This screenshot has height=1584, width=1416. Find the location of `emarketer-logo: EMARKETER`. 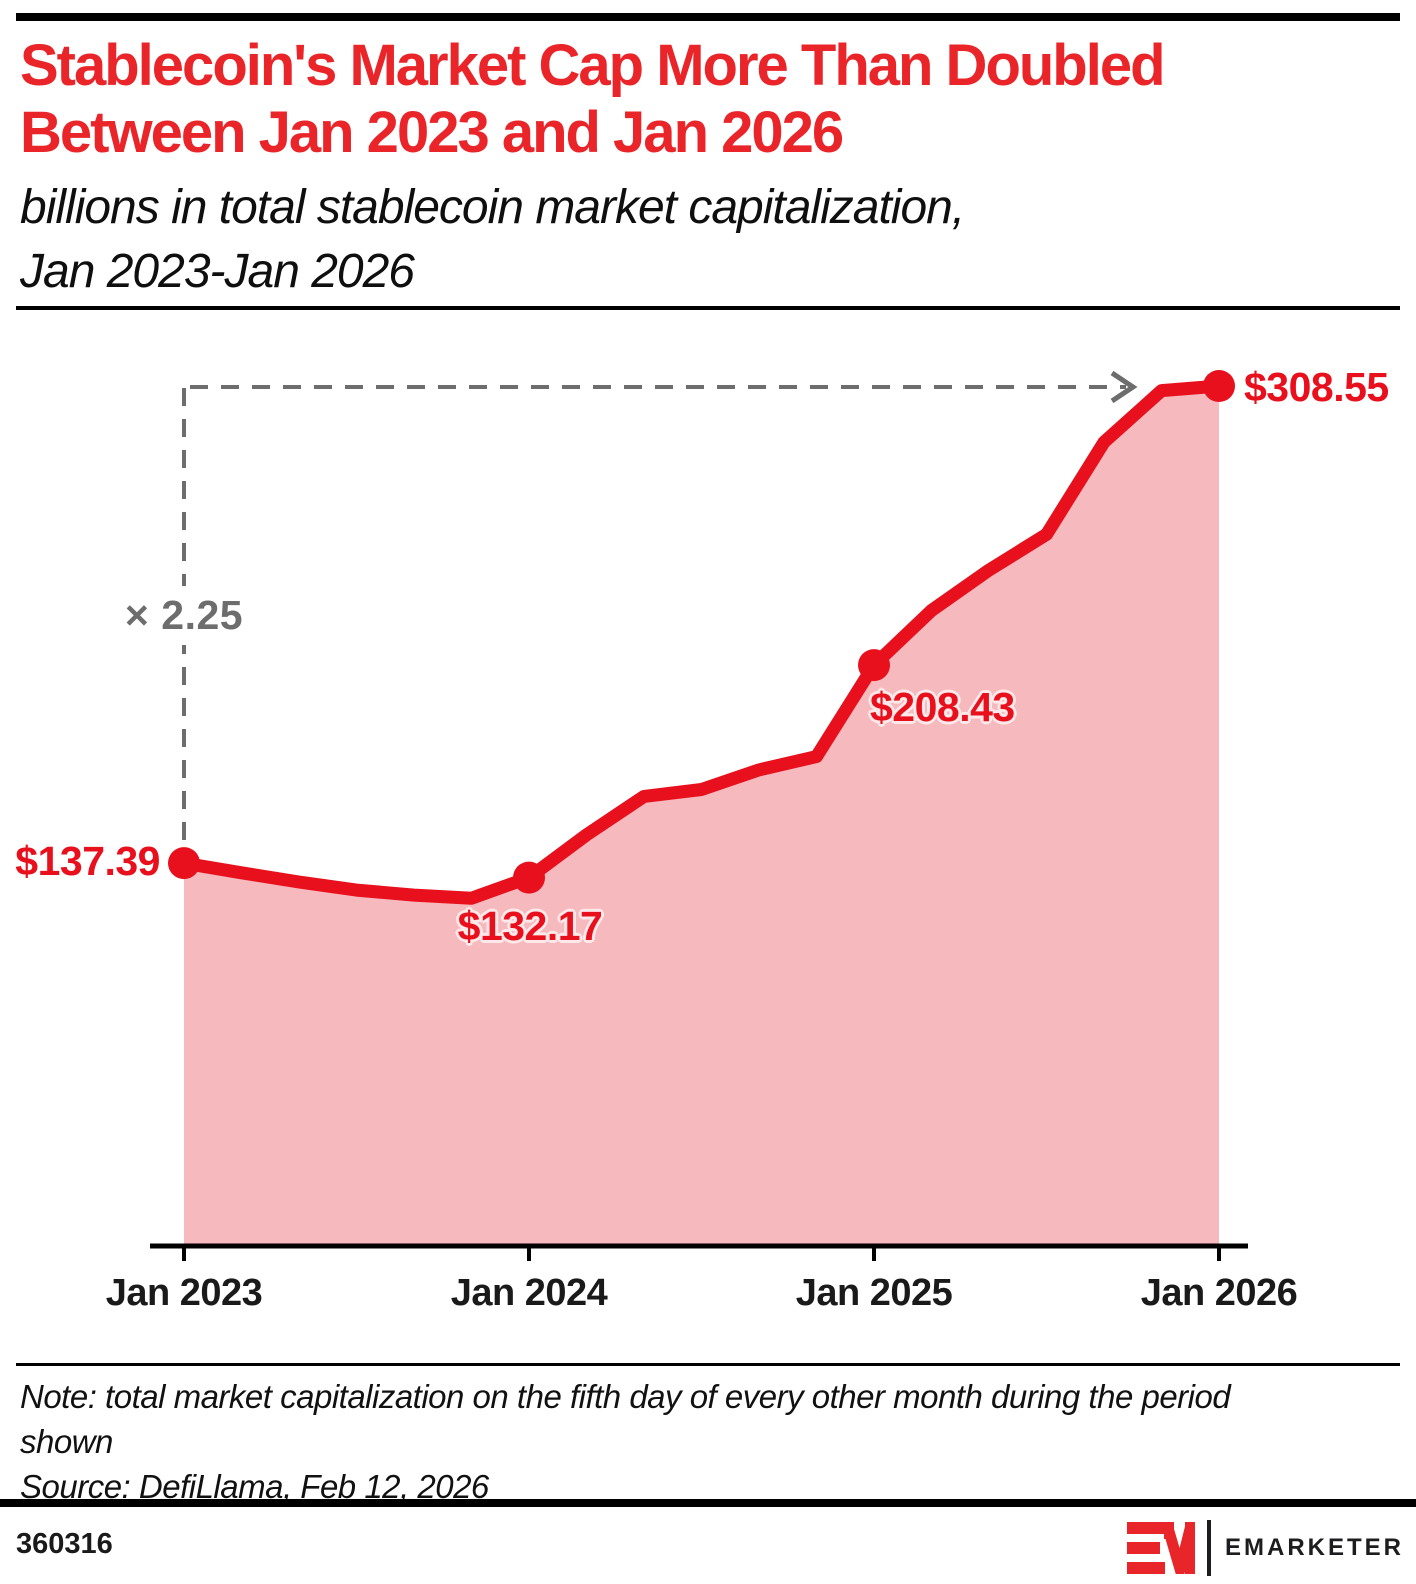

emarketer-logo: EMARKETER is located at coordinates (1265, 1548).